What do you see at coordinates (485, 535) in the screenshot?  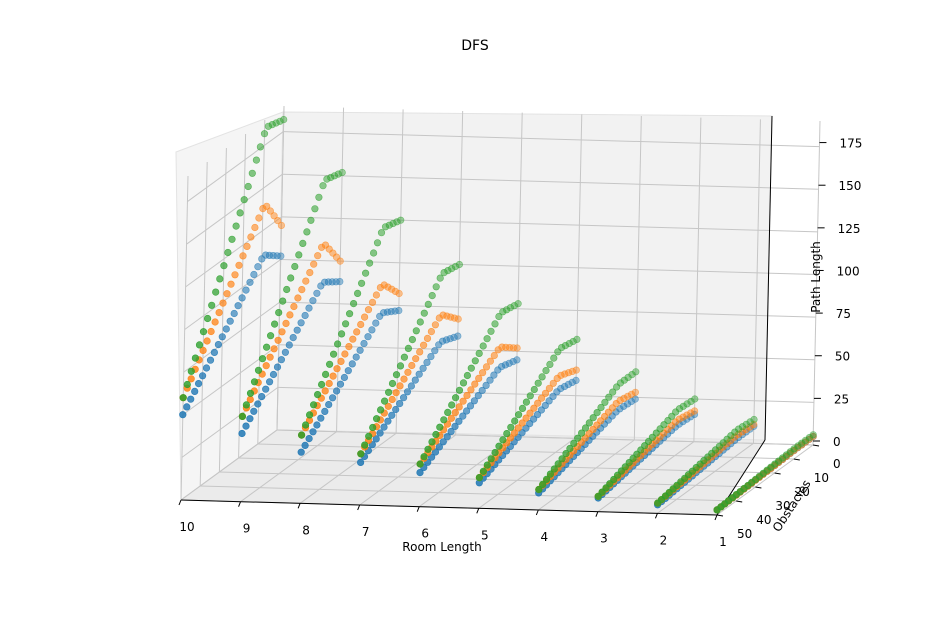 I see `x-tick-label: 5` at bounding box center [485, 535].